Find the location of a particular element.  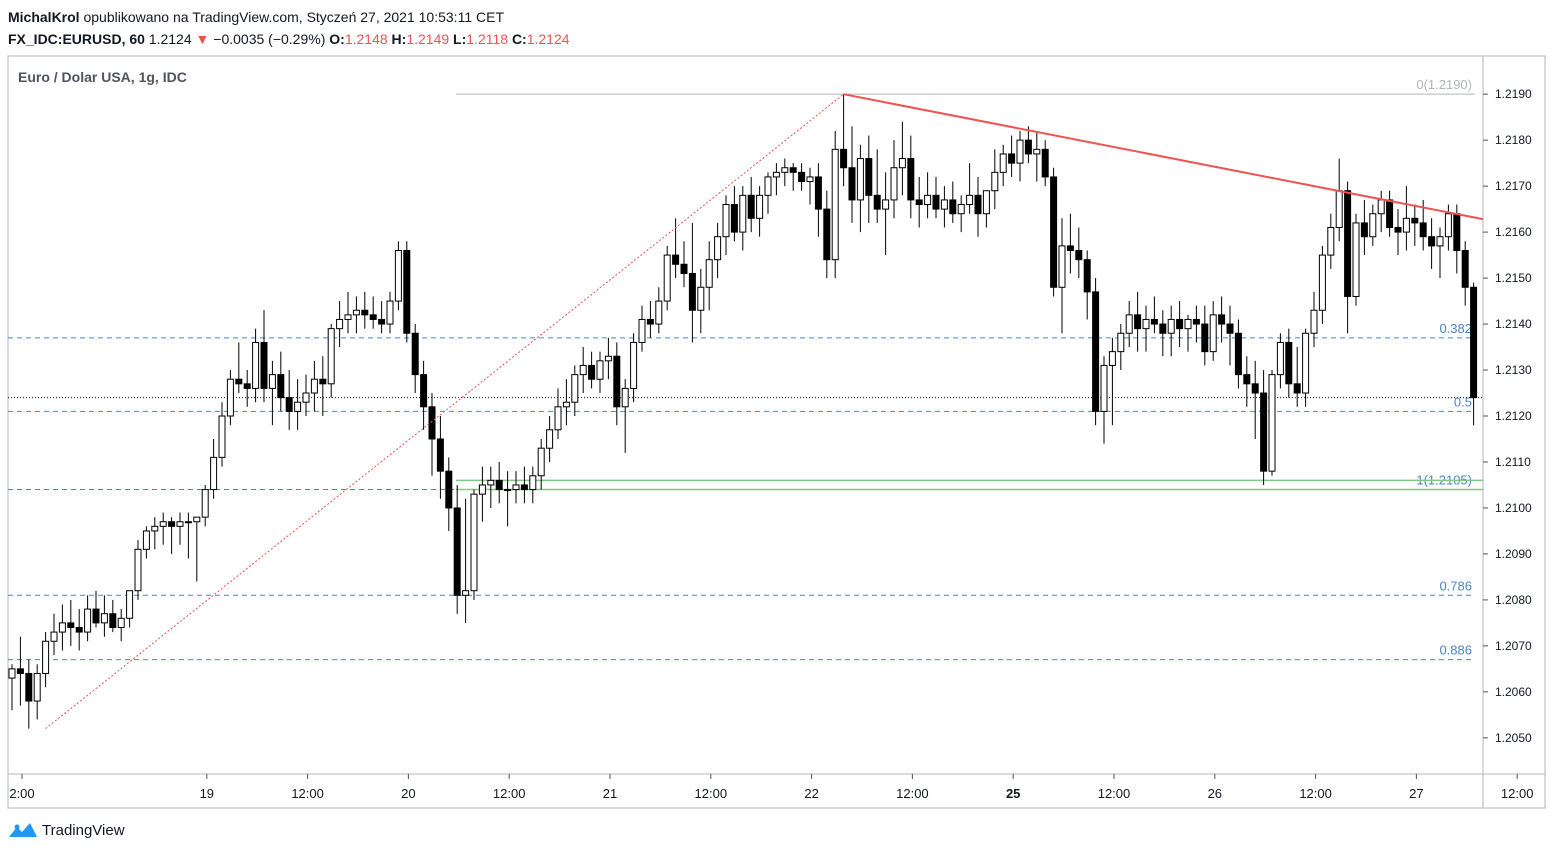

price-tick-label: 1.2080 is located at coordinates (1513, 600).